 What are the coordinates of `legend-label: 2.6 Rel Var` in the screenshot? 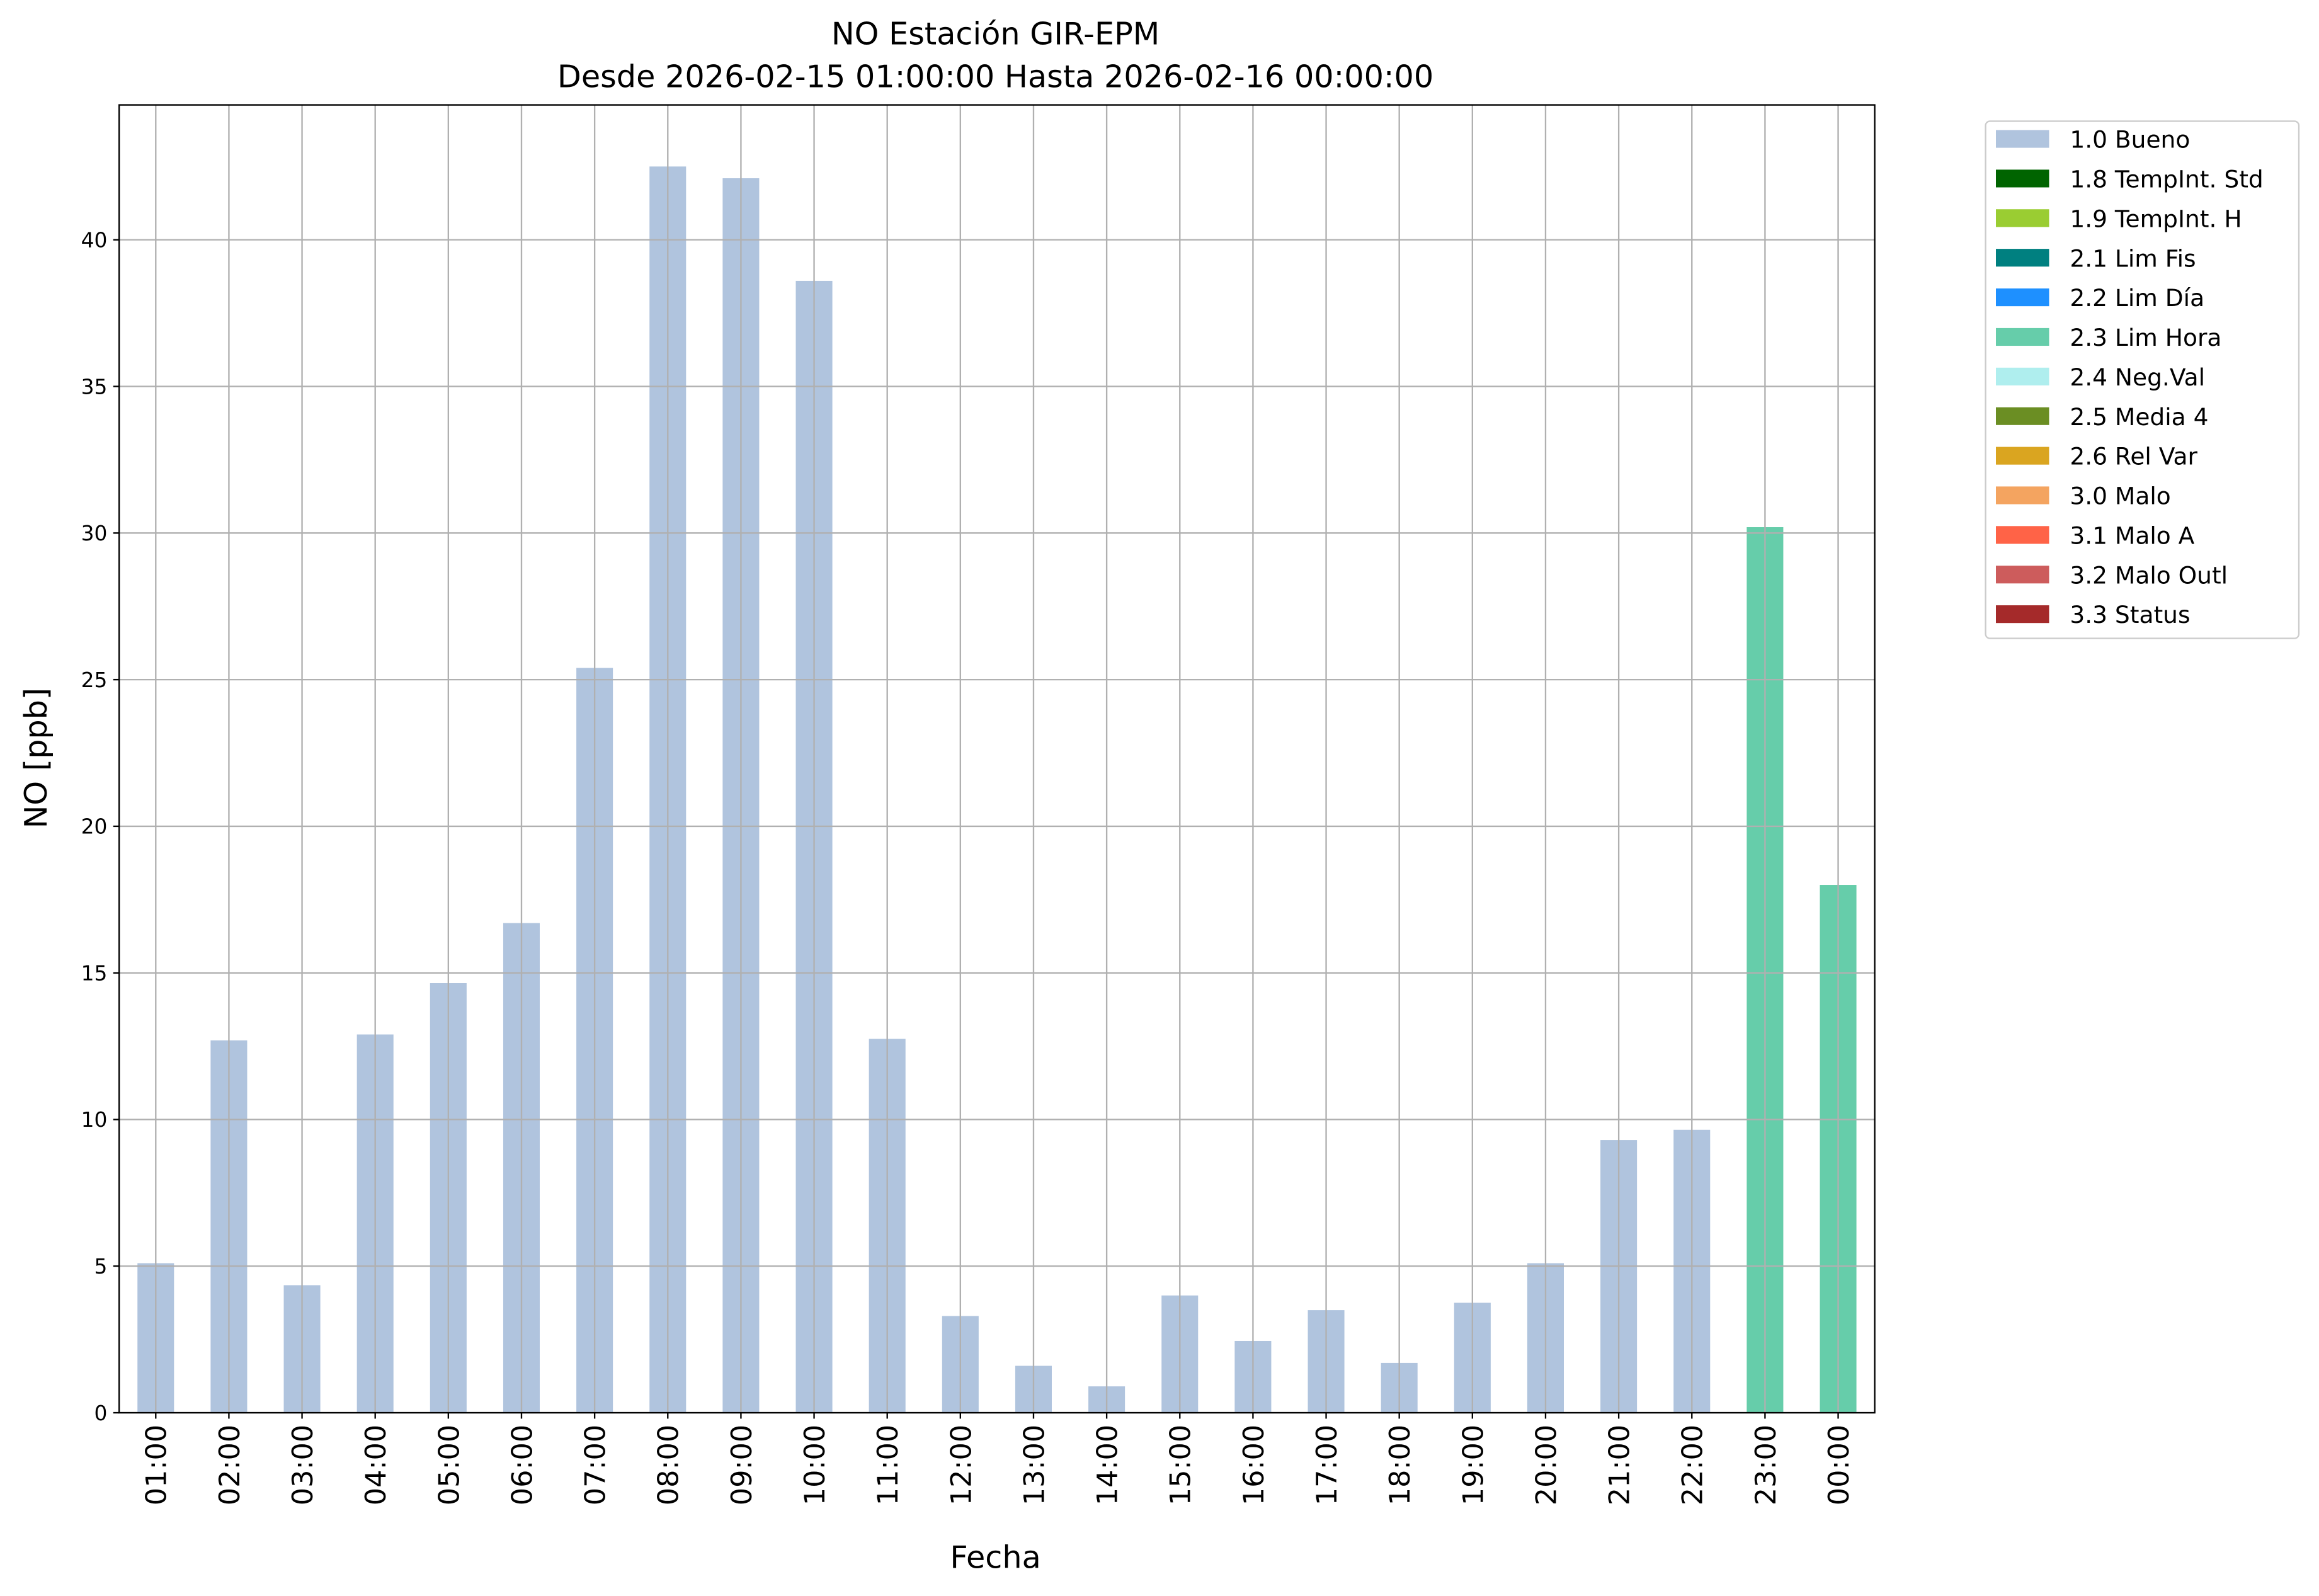 It's located at (2133, 456).